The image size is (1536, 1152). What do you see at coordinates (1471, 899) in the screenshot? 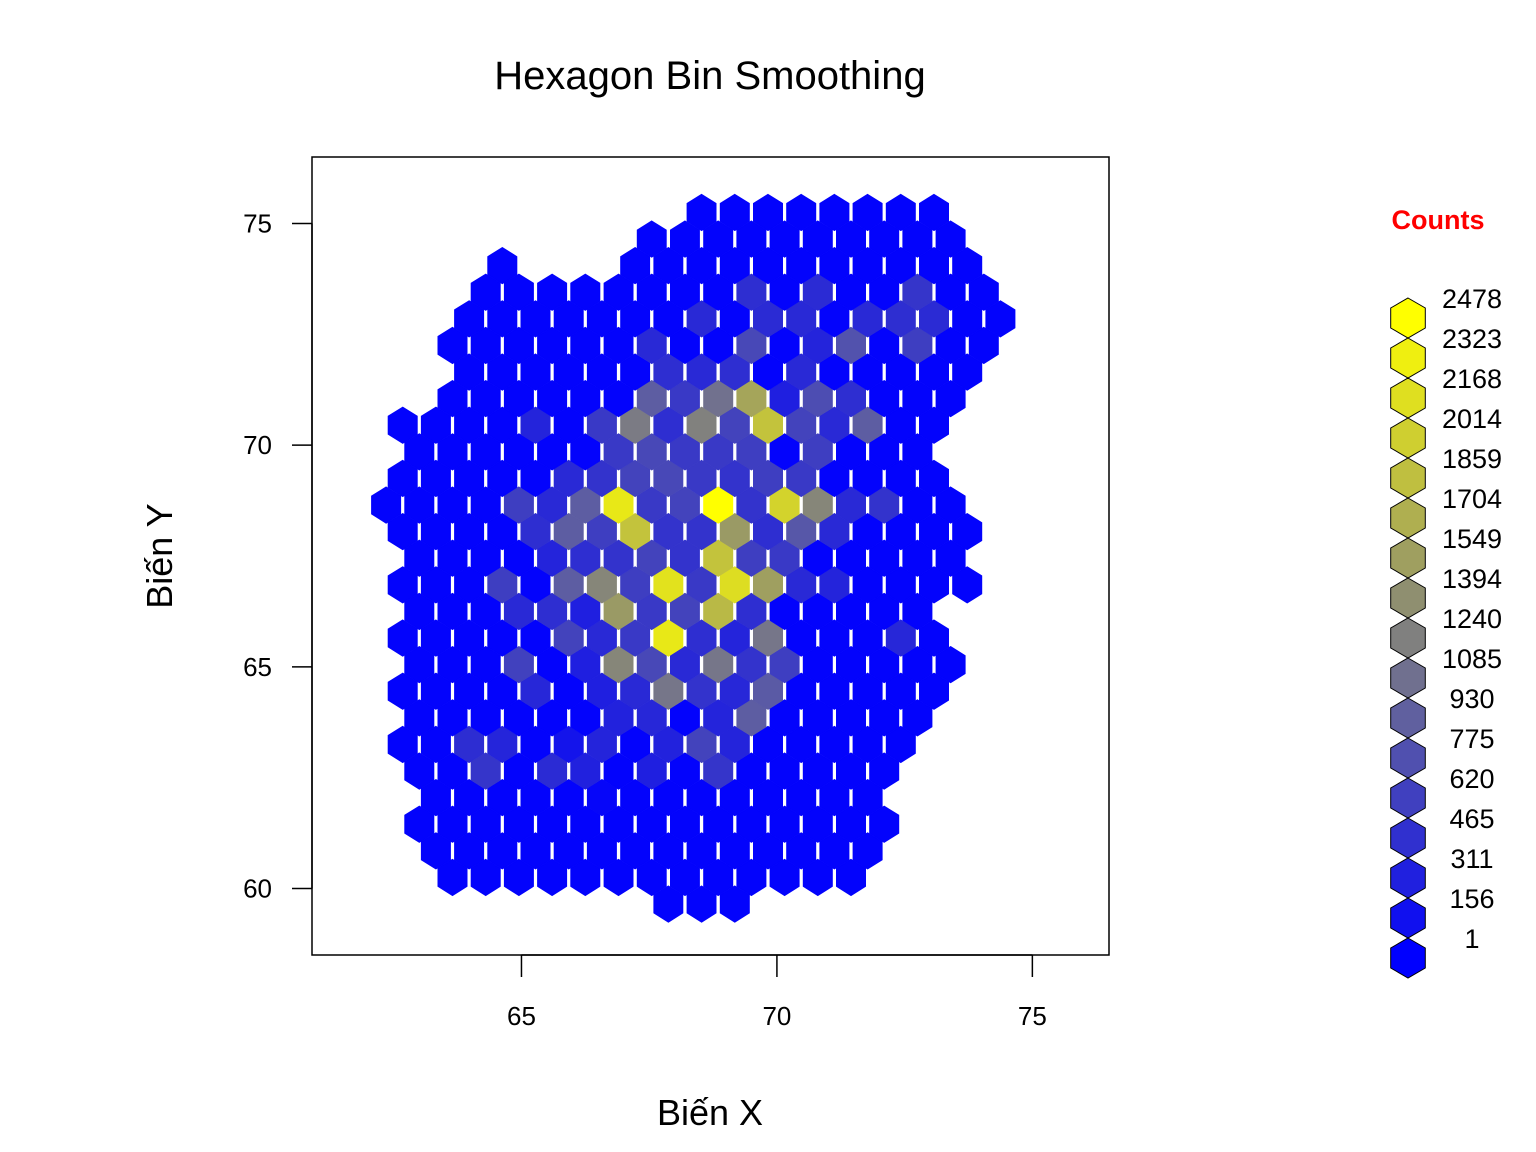
I see `legend-label: 156` at bounding box center [1471, 899].